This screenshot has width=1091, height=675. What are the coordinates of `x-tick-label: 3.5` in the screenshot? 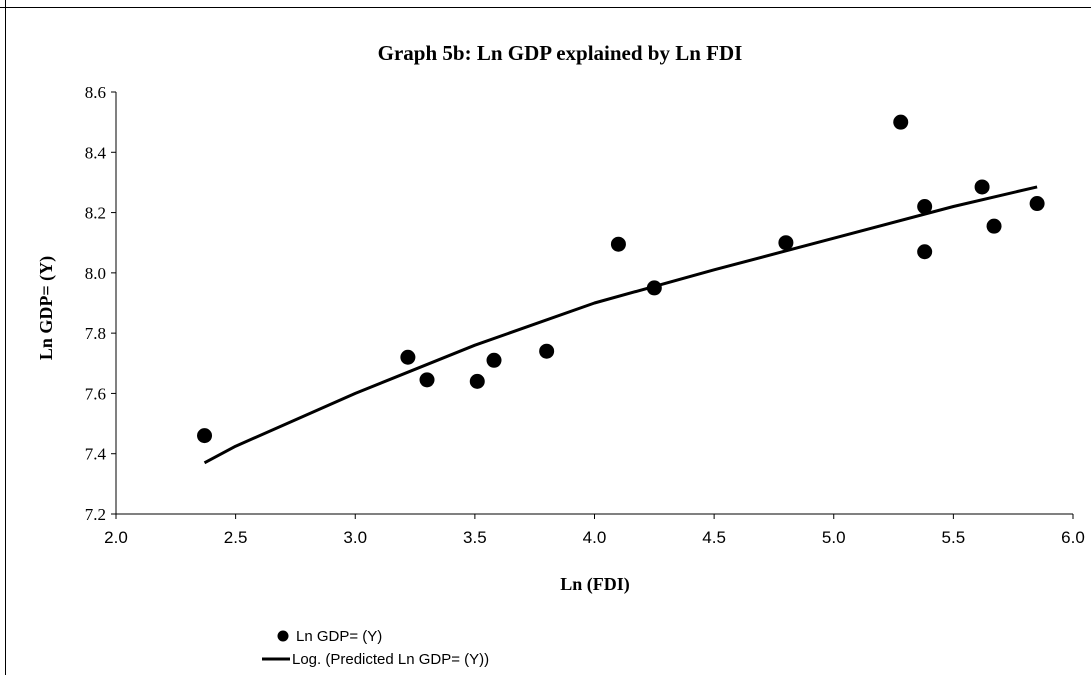 It's located at (475, 537).